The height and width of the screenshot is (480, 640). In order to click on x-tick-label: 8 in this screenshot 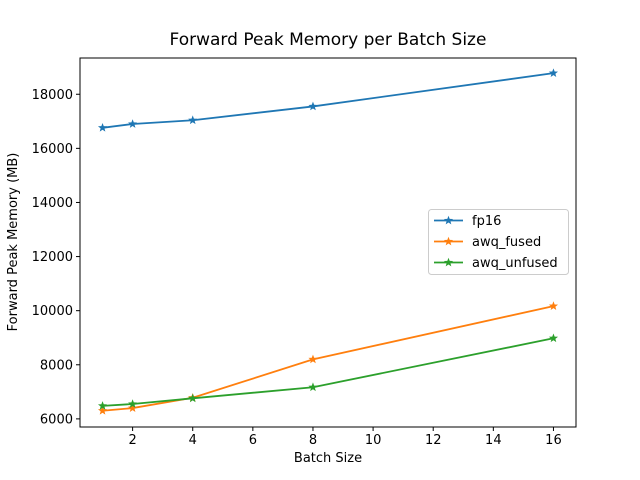, I will do `click(313, 440)`.